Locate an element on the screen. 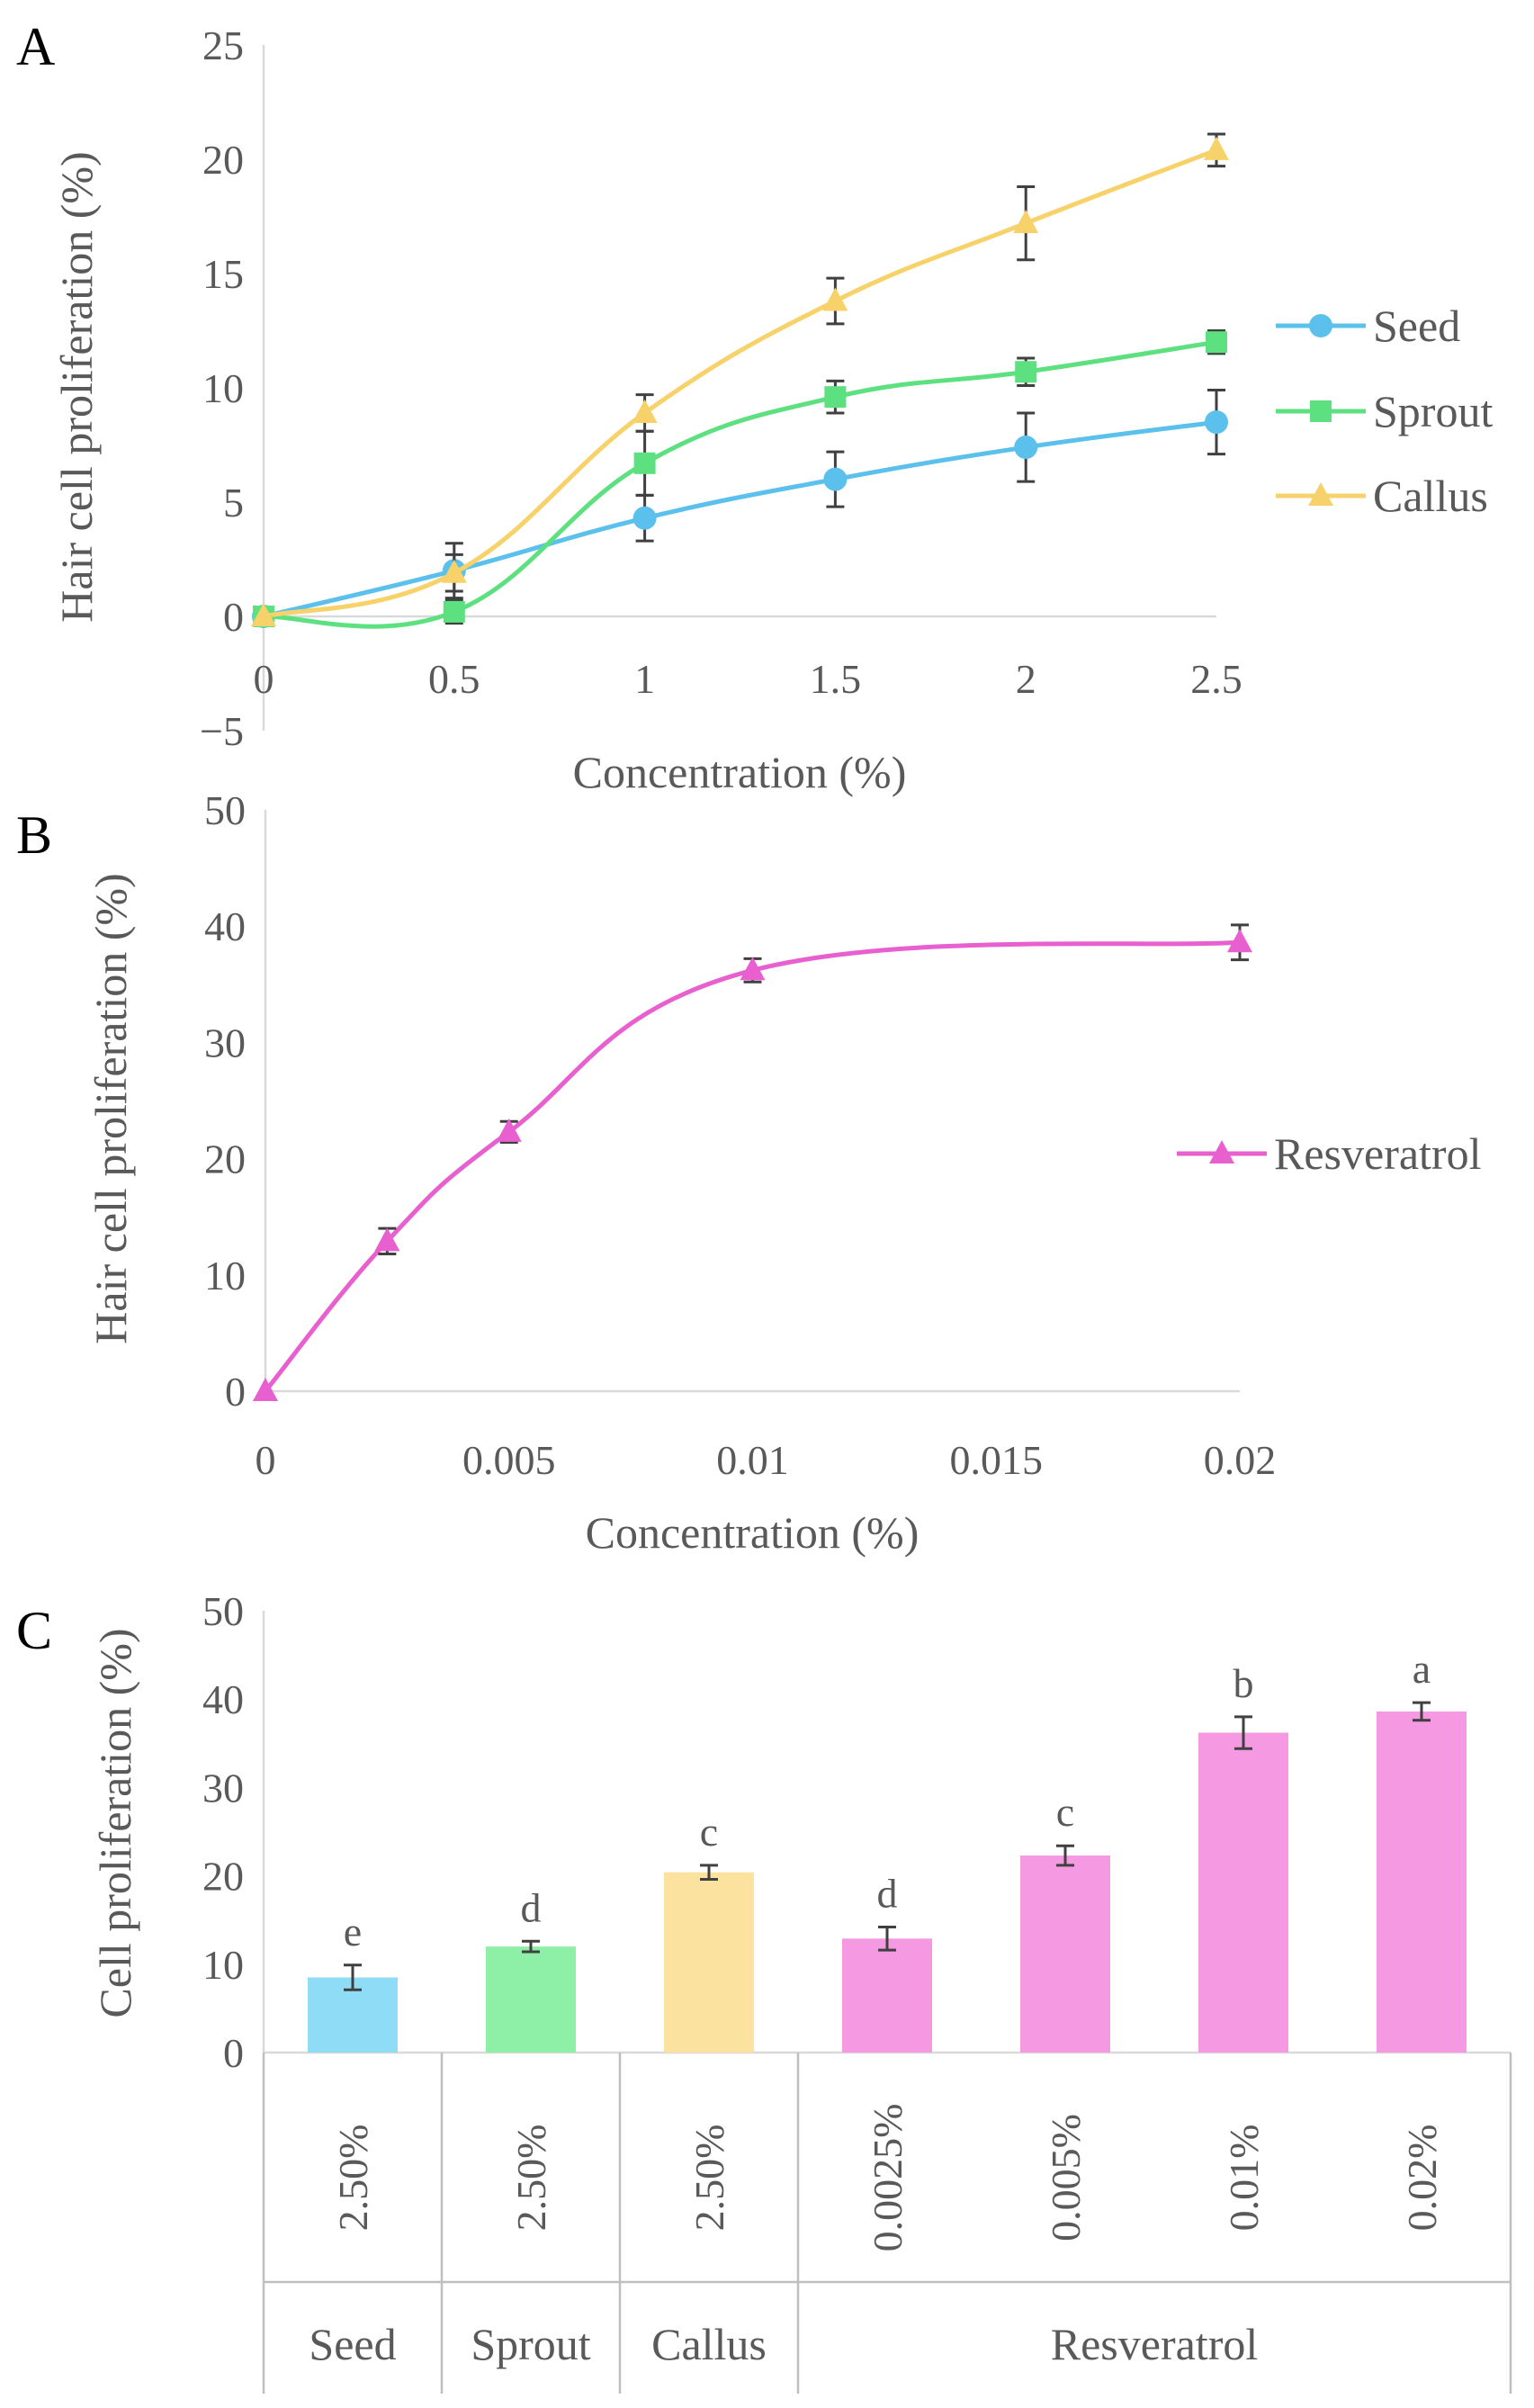 This screenshot has height=2408, width=1534. panel-b-x-tick-label: 0 is located at coordinates (266, 1460).